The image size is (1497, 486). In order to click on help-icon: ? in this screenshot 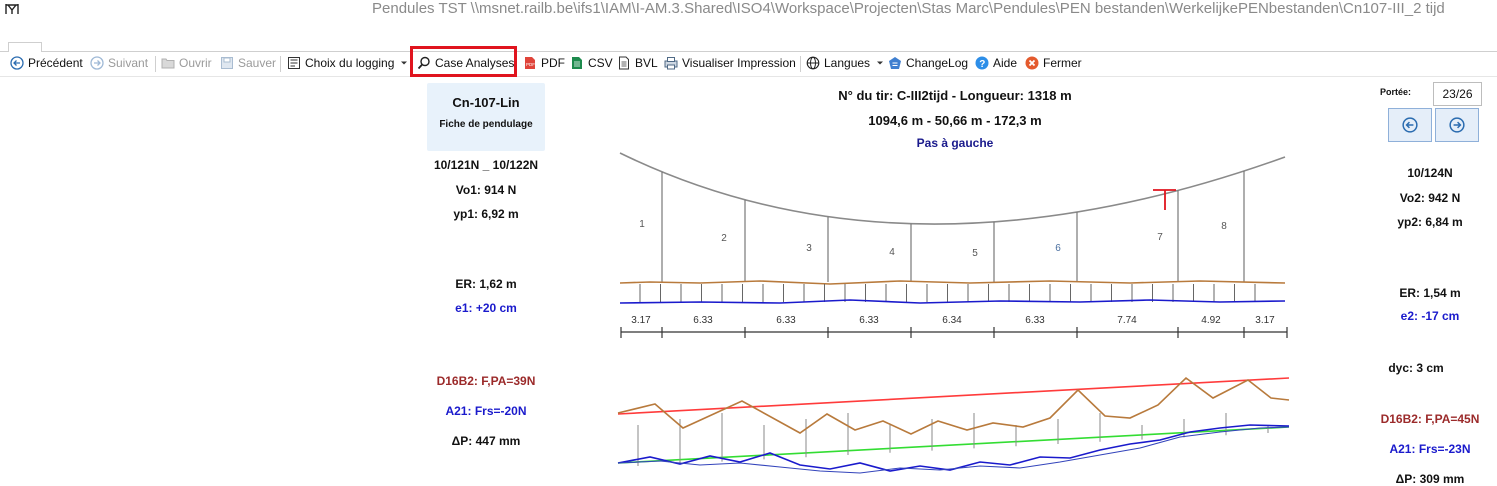, I will do `click(982, 63)`.